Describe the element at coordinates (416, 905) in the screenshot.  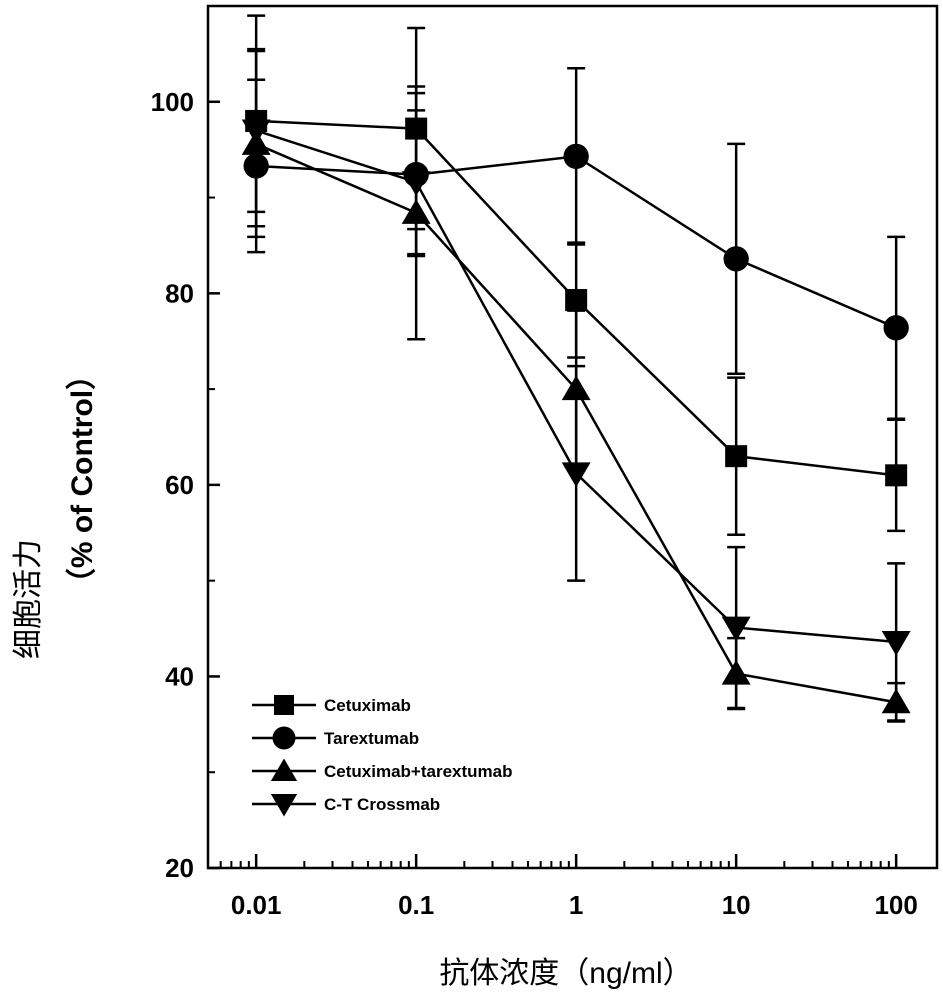
I see `x-tick-label: 0.1` at that location.